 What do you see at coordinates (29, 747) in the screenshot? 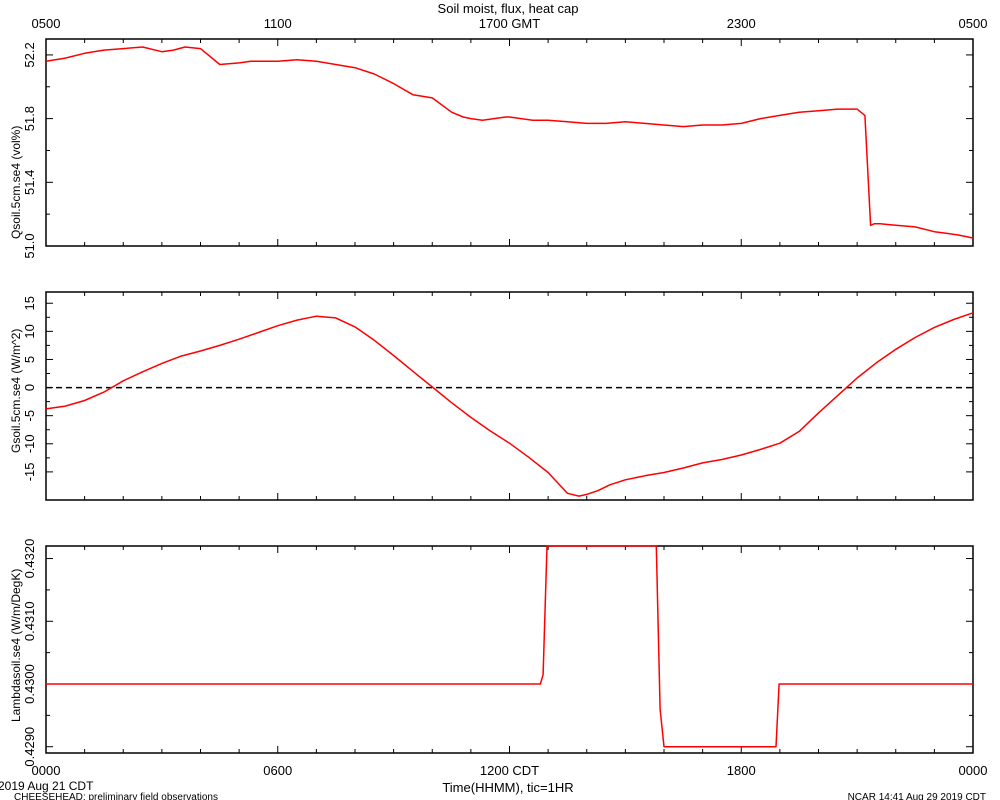
I see `y-tick-label: 0.4290` at bounding box center [29, 747].